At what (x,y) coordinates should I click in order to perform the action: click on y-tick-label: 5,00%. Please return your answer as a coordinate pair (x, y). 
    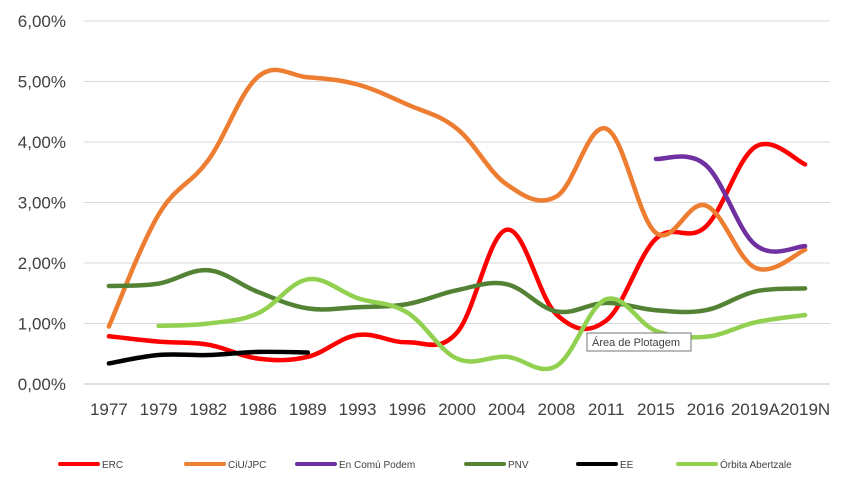
    Looking at the image, I should click on (42, 82).